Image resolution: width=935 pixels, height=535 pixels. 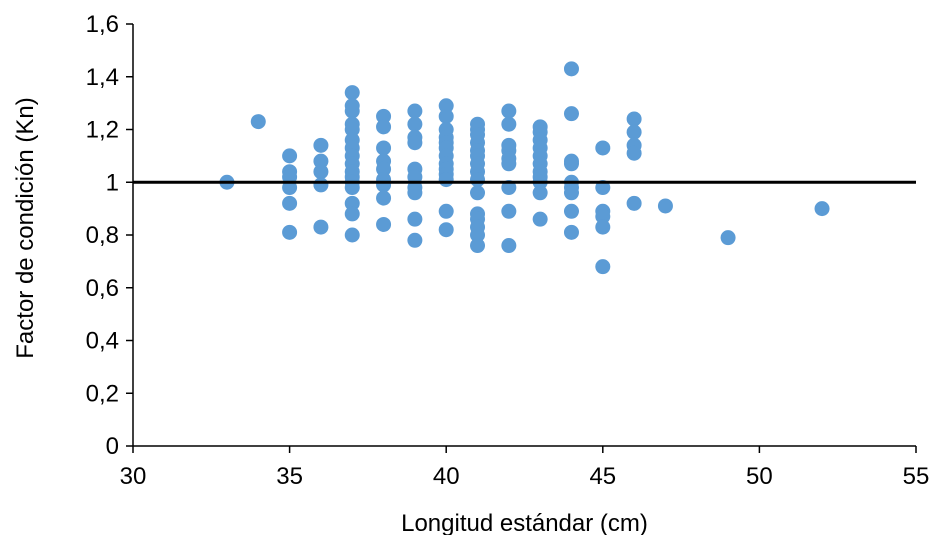 What do you see at coordinates (102, 130) in the screenshot?
I see `y-tick-label: 1,2` at bounding box center [102, 130].